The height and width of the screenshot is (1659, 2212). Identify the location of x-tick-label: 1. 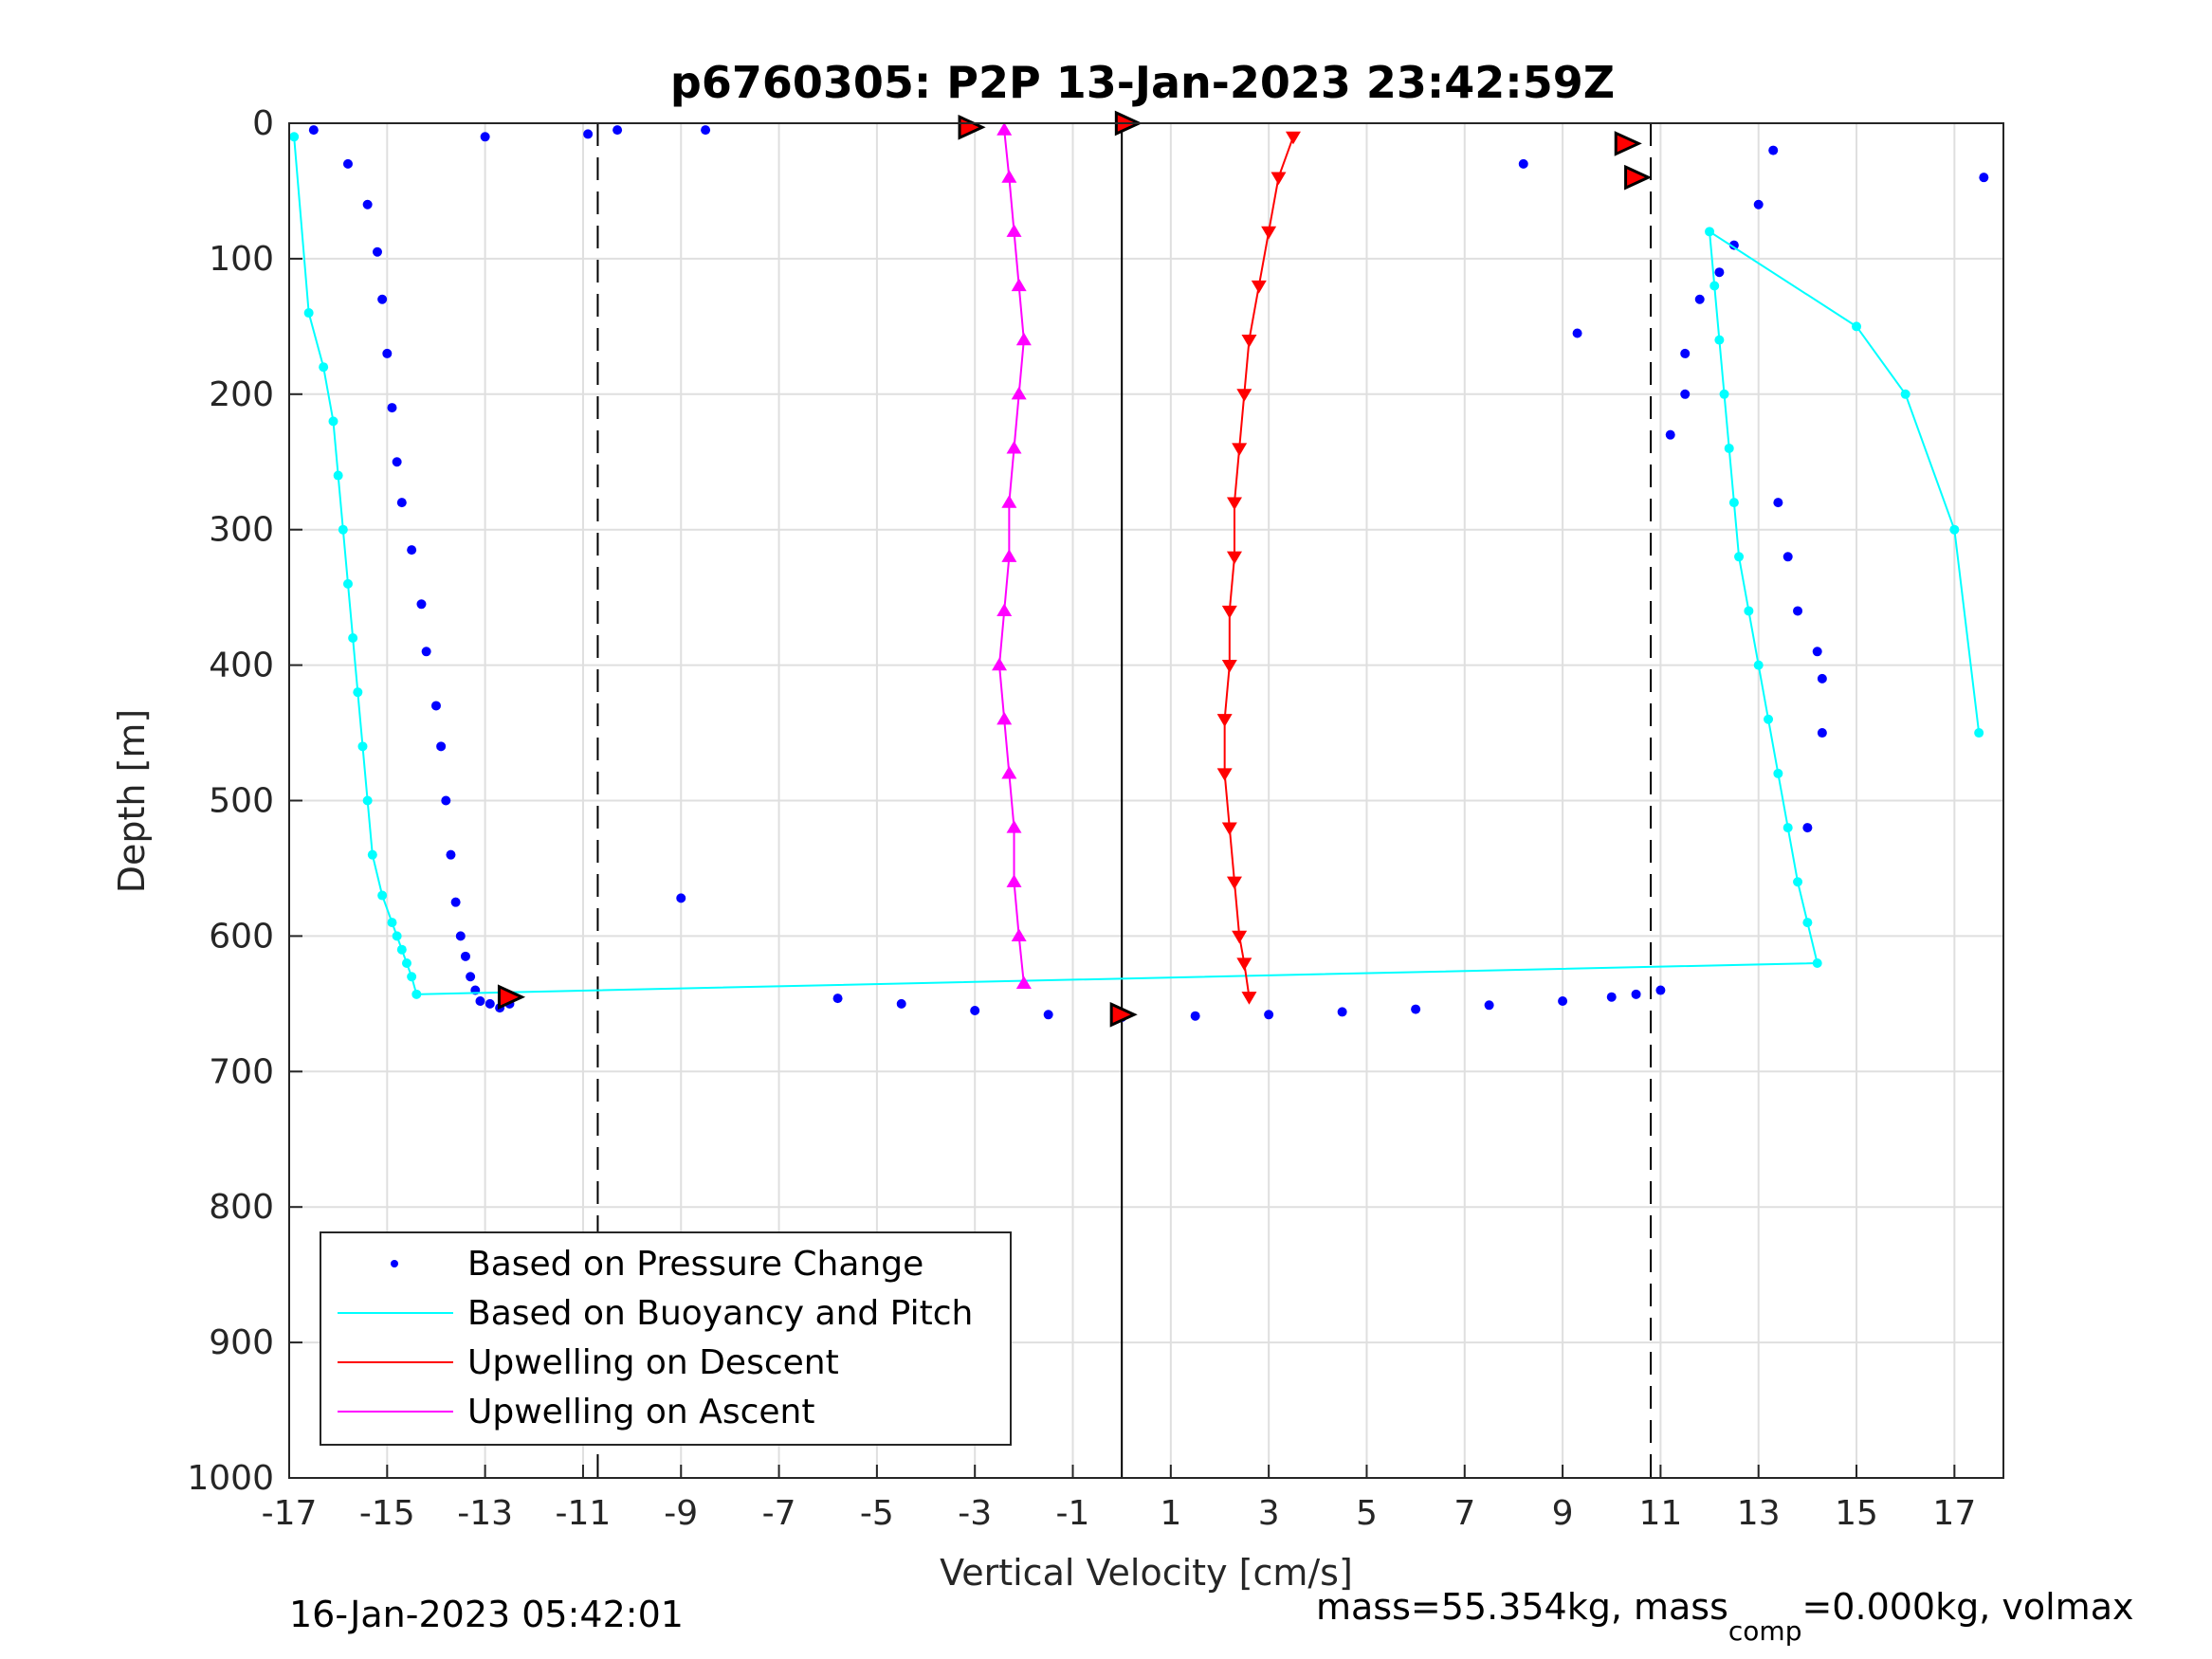
(1170, 1513).